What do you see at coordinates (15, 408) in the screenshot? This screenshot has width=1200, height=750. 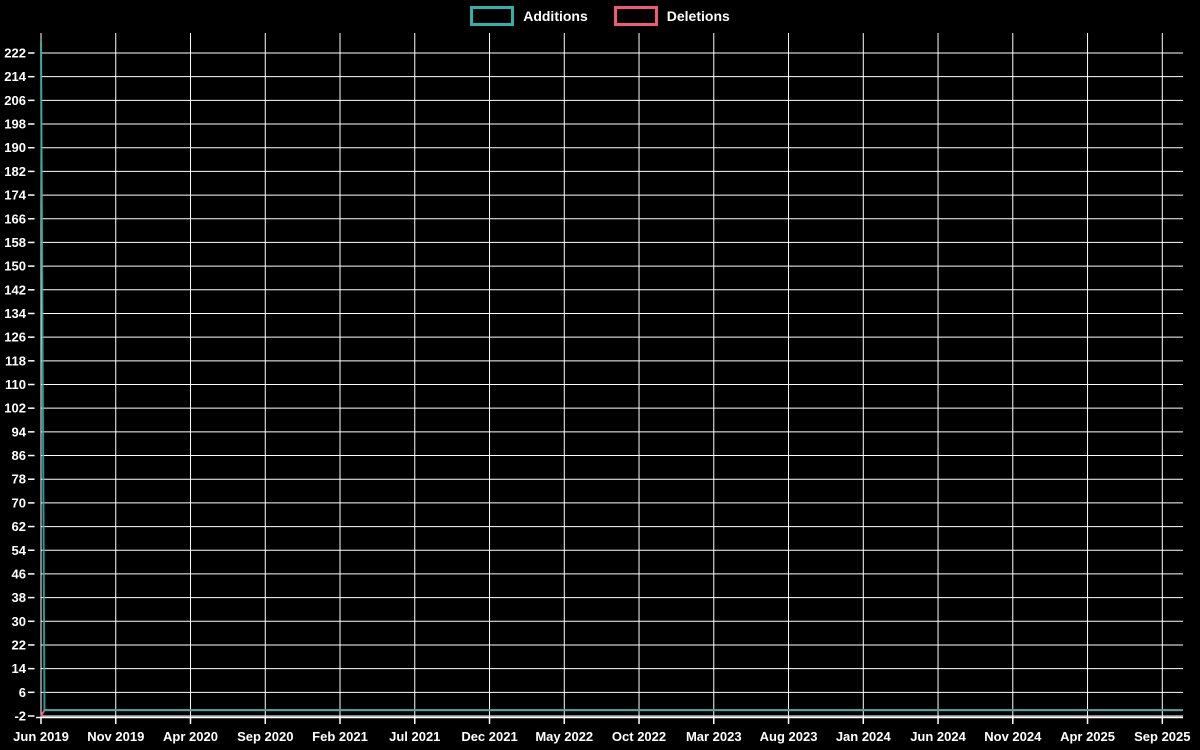 I see `svg-text: 102` at bounding box center [15, 408].